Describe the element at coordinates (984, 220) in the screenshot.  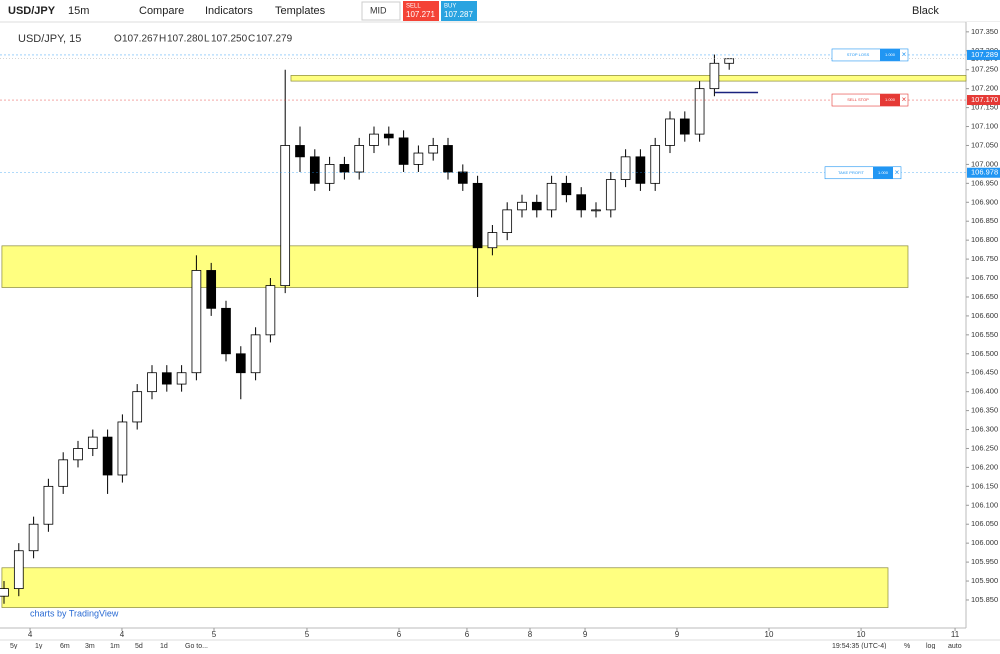
I see `y-tick-label: 106.850` at that location.